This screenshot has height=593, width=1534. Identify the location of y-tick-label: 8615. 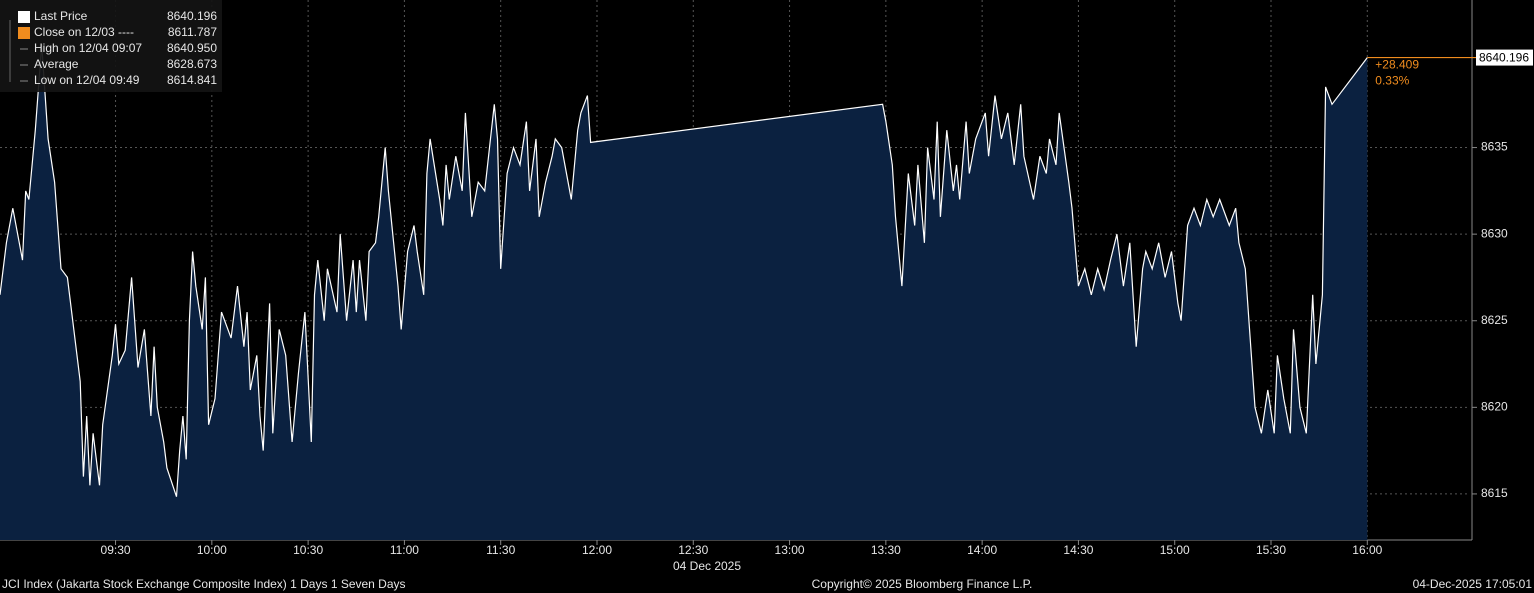
(1494, 493).